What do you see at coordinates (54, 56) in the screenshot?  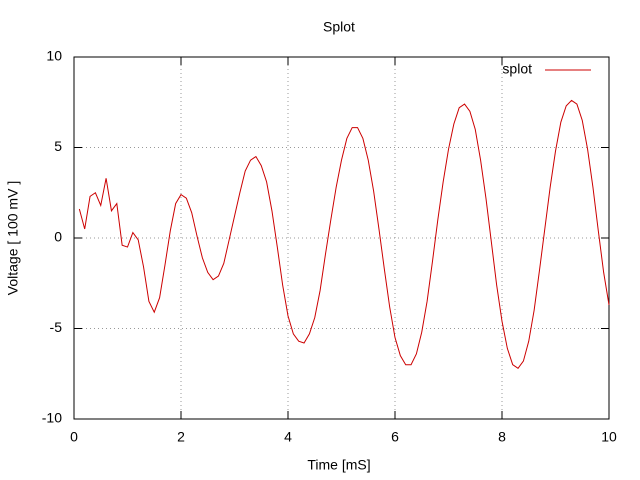 I see `y-tick-label: 10` at bounding box center [54, 56].